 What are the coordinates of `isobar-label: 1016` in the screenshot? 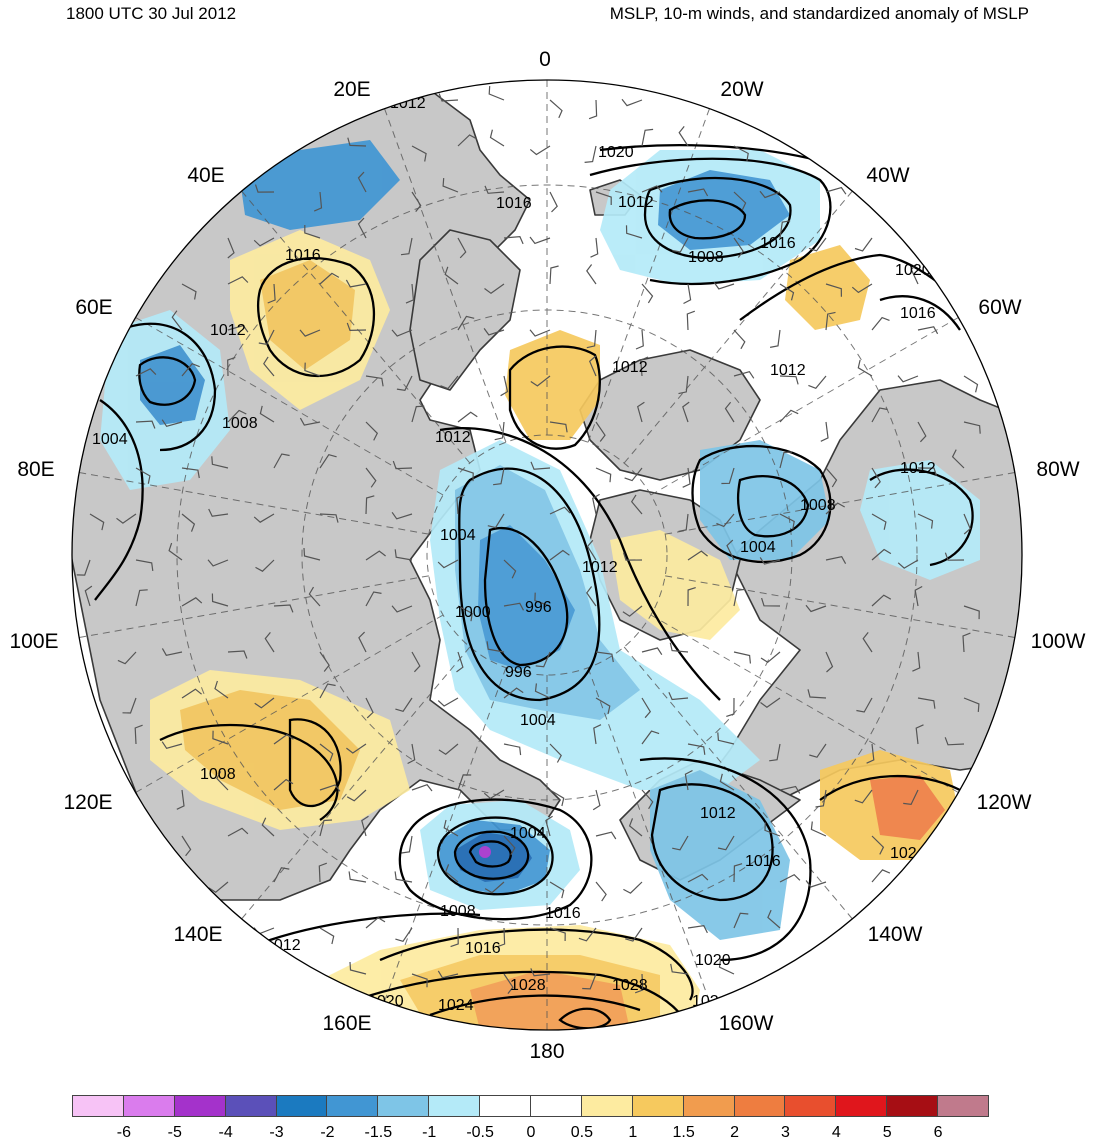 It's located at (763, 861).